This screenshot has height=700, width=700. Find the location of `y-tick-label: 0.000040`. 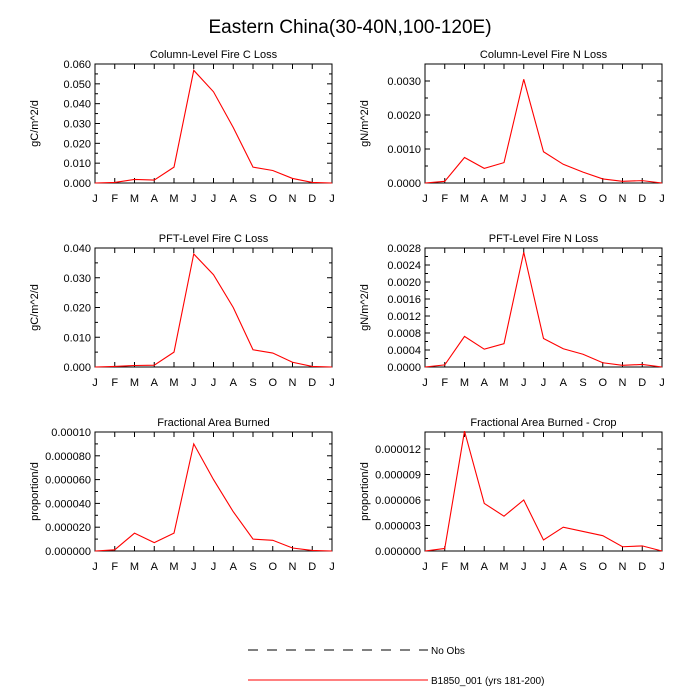

y-tick-label: 0.000040 is located at coordinates (68, 504).